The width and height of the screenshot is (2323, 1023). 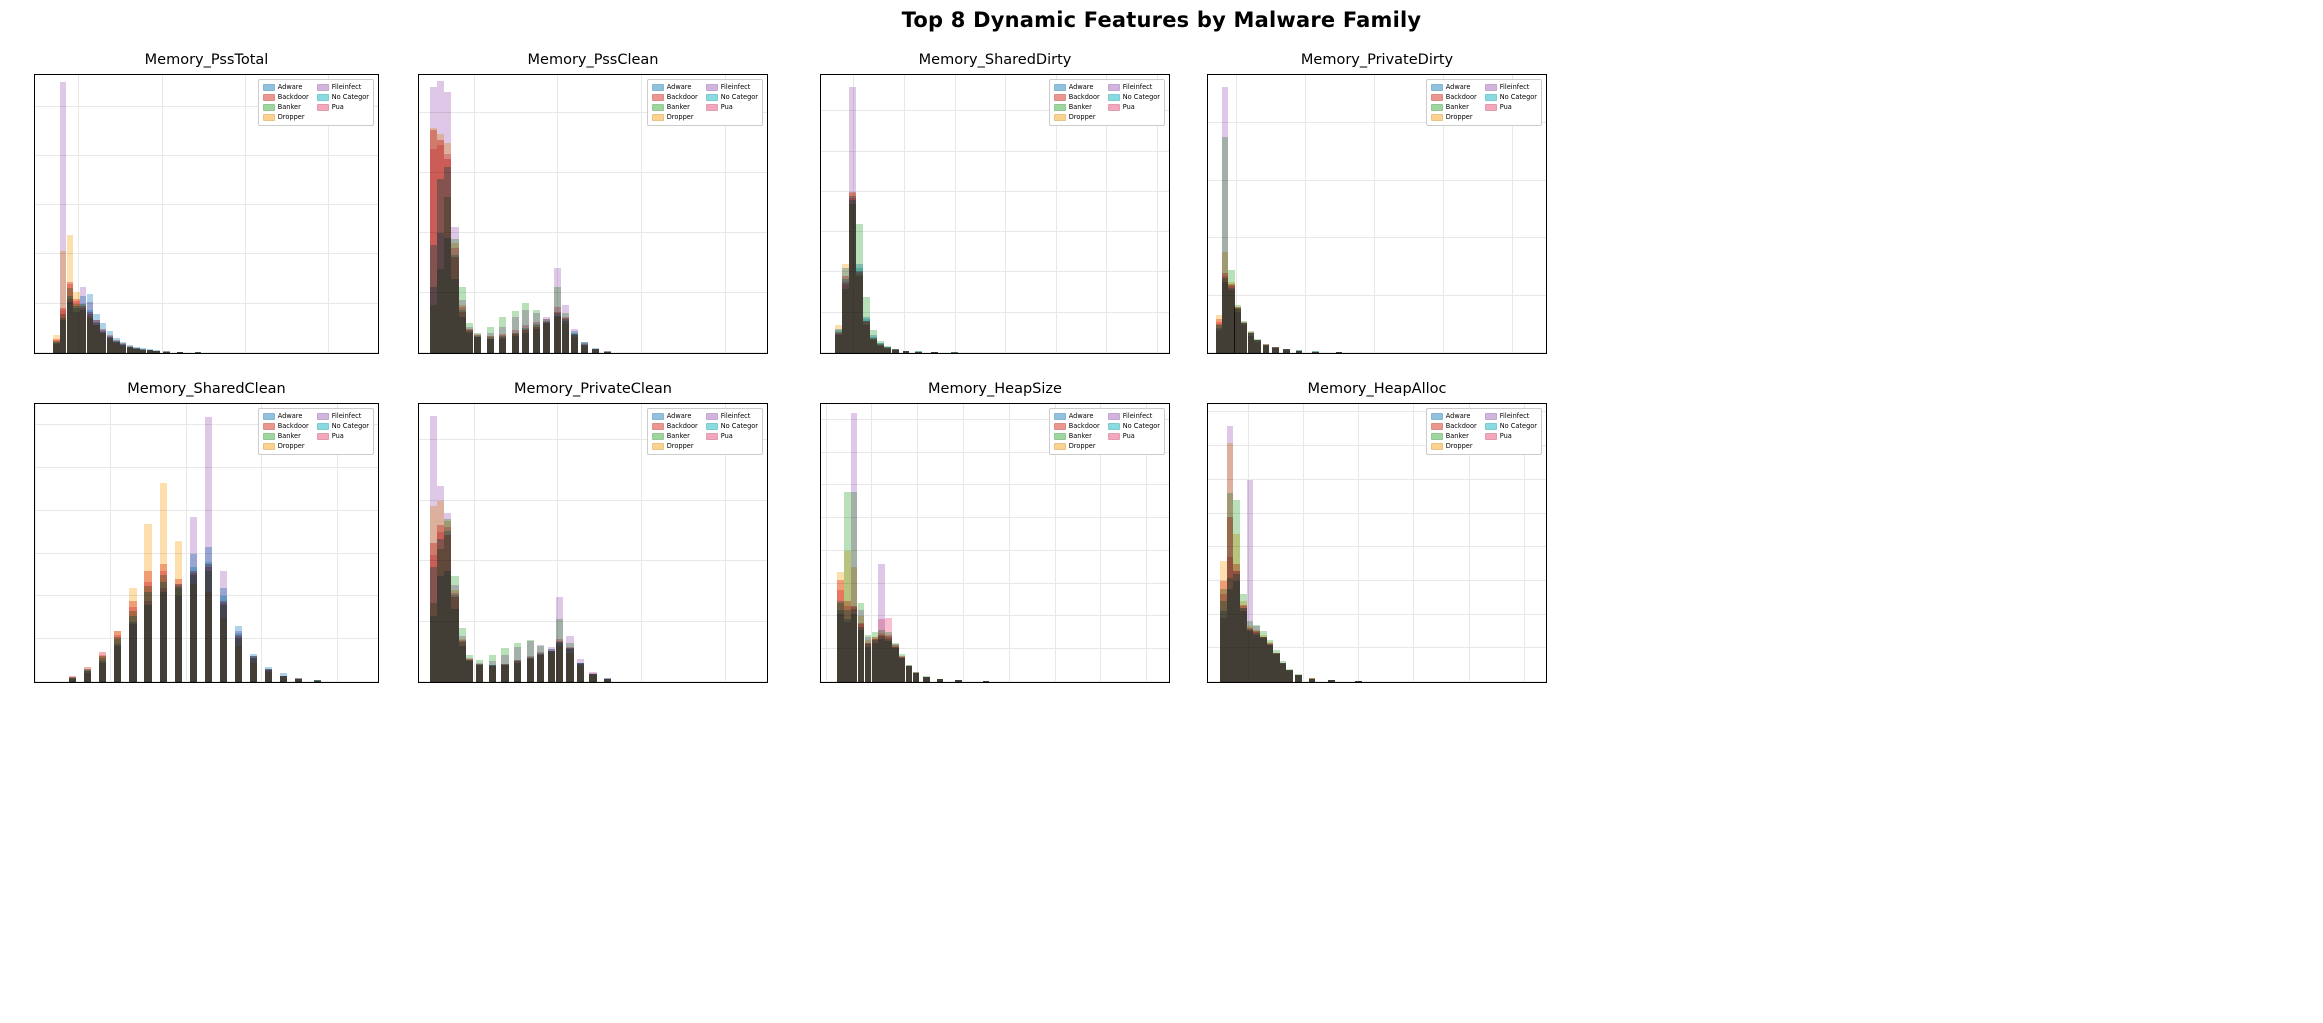 I want to click on legend-label: Dropper, so click(x=680, y=117).